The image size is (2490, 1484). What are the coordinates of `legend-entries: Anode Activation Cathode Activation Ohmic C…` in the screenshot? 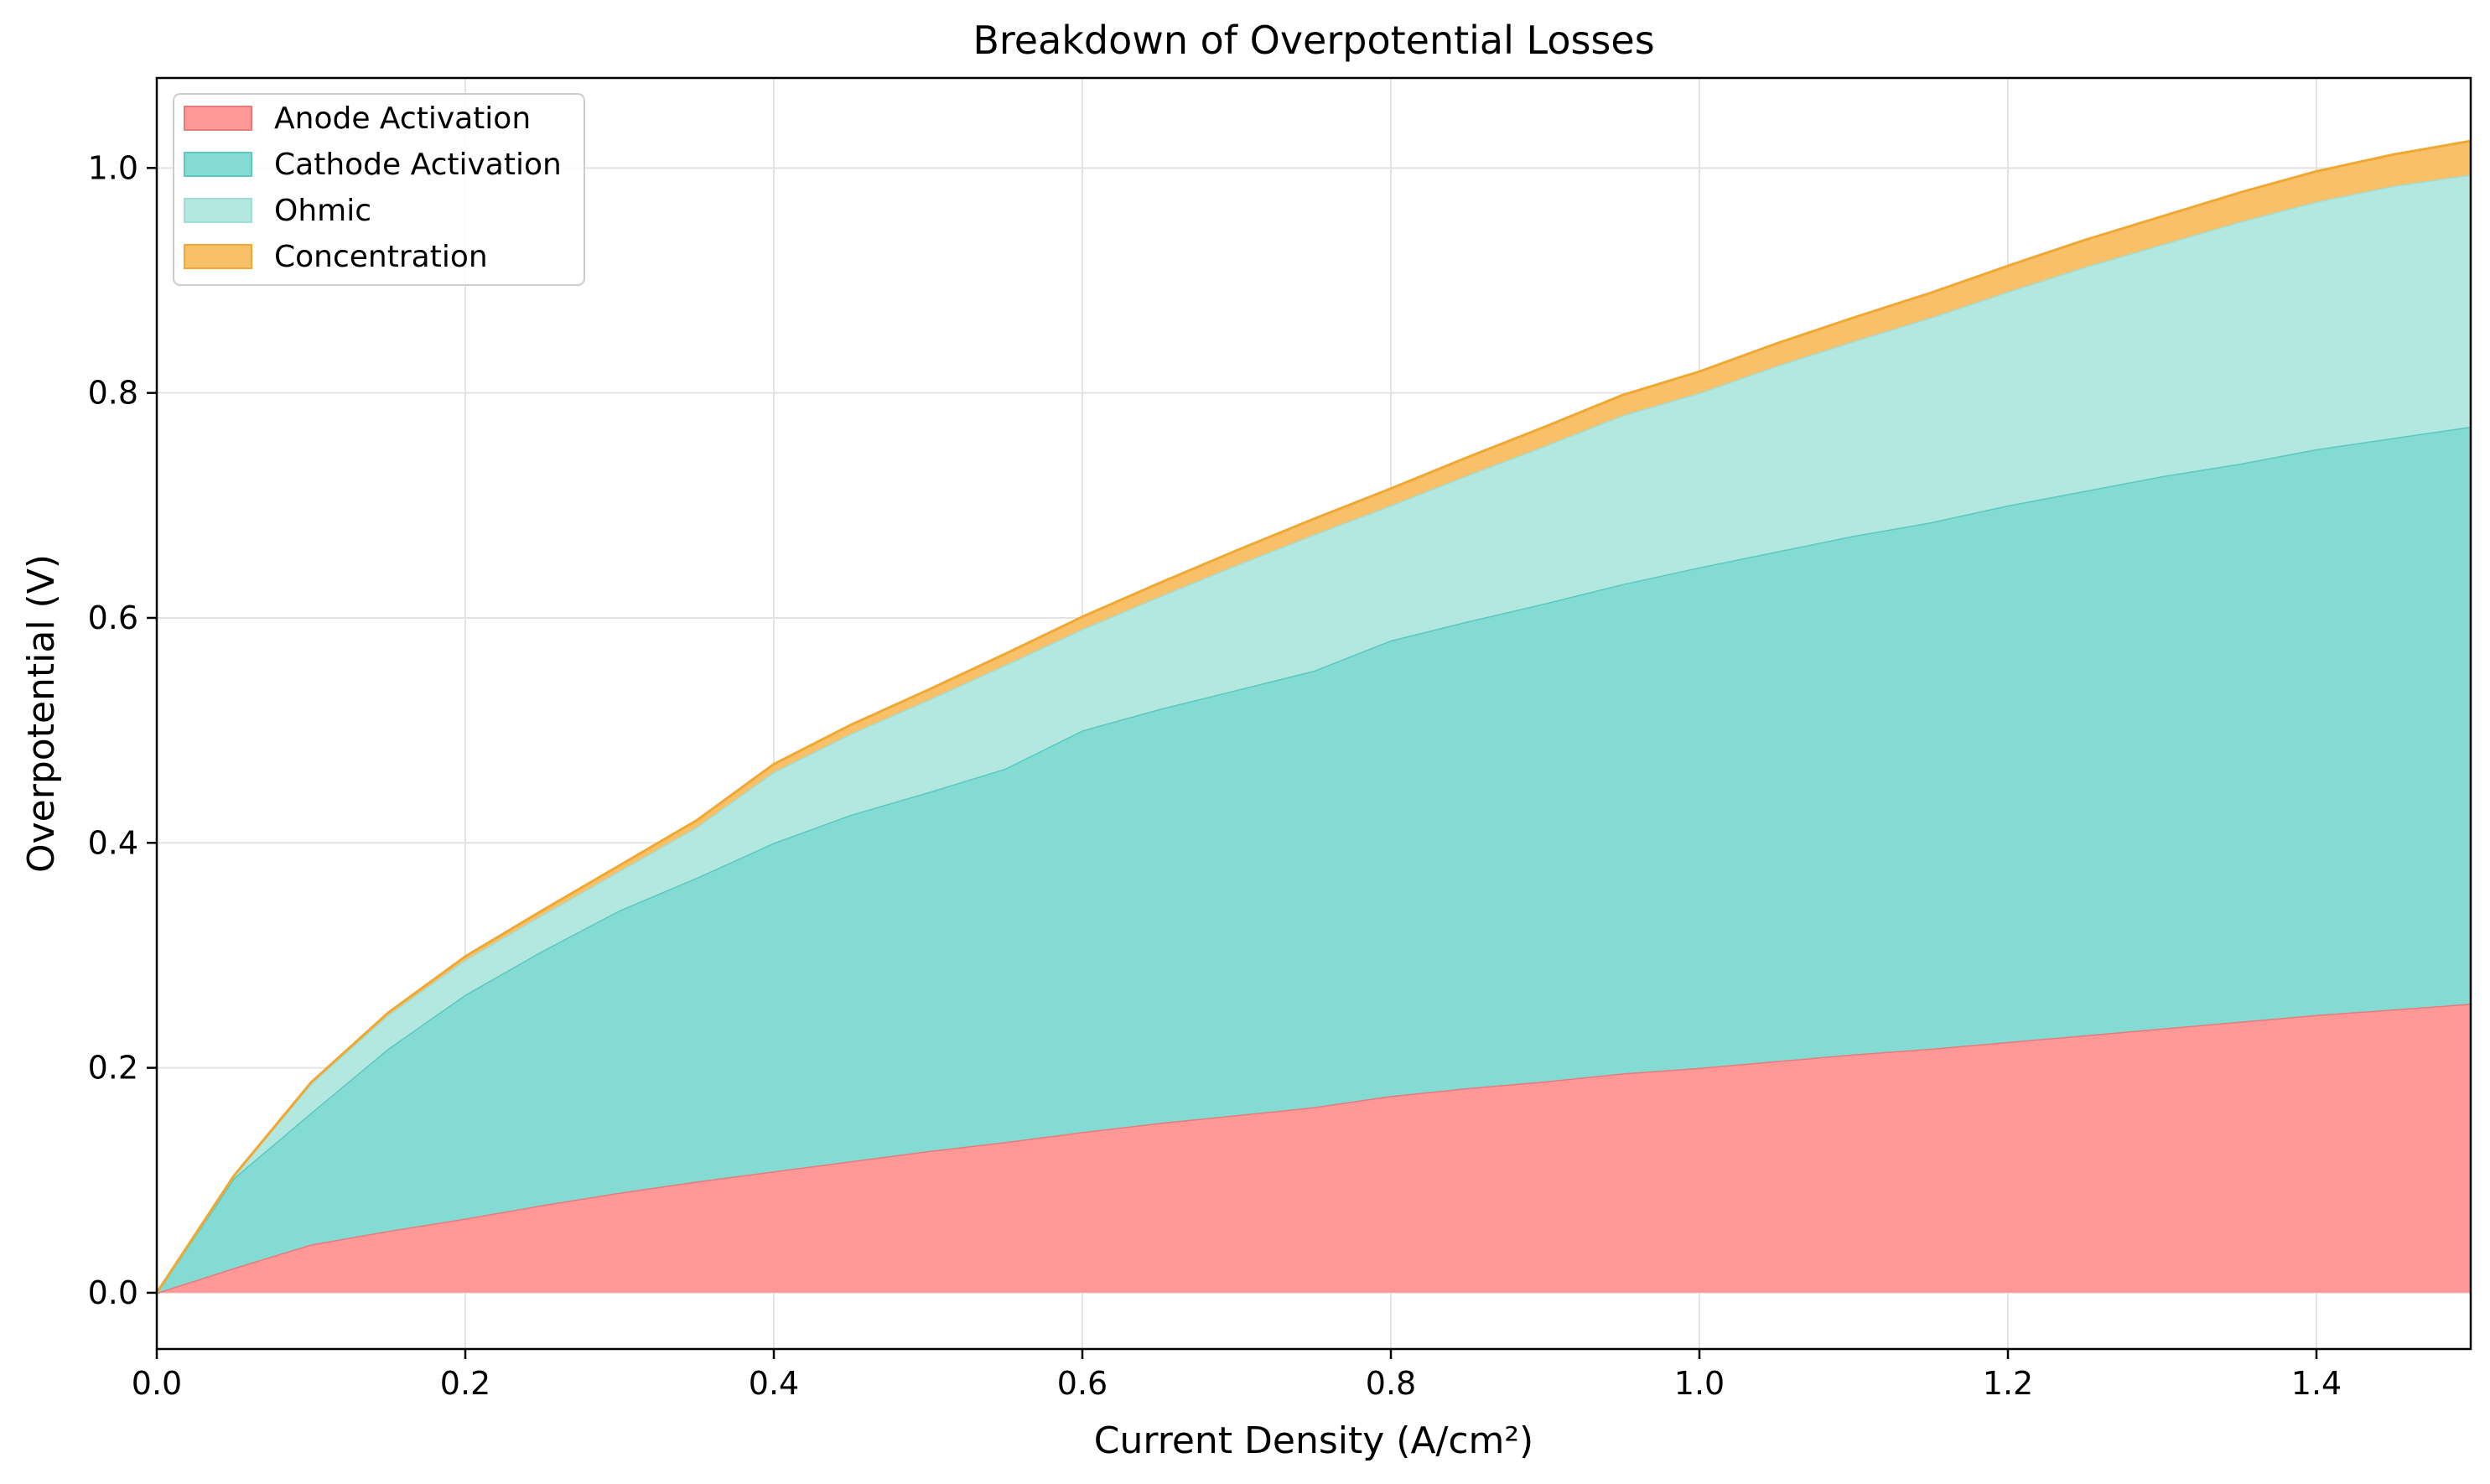 It's located at (373, 187).